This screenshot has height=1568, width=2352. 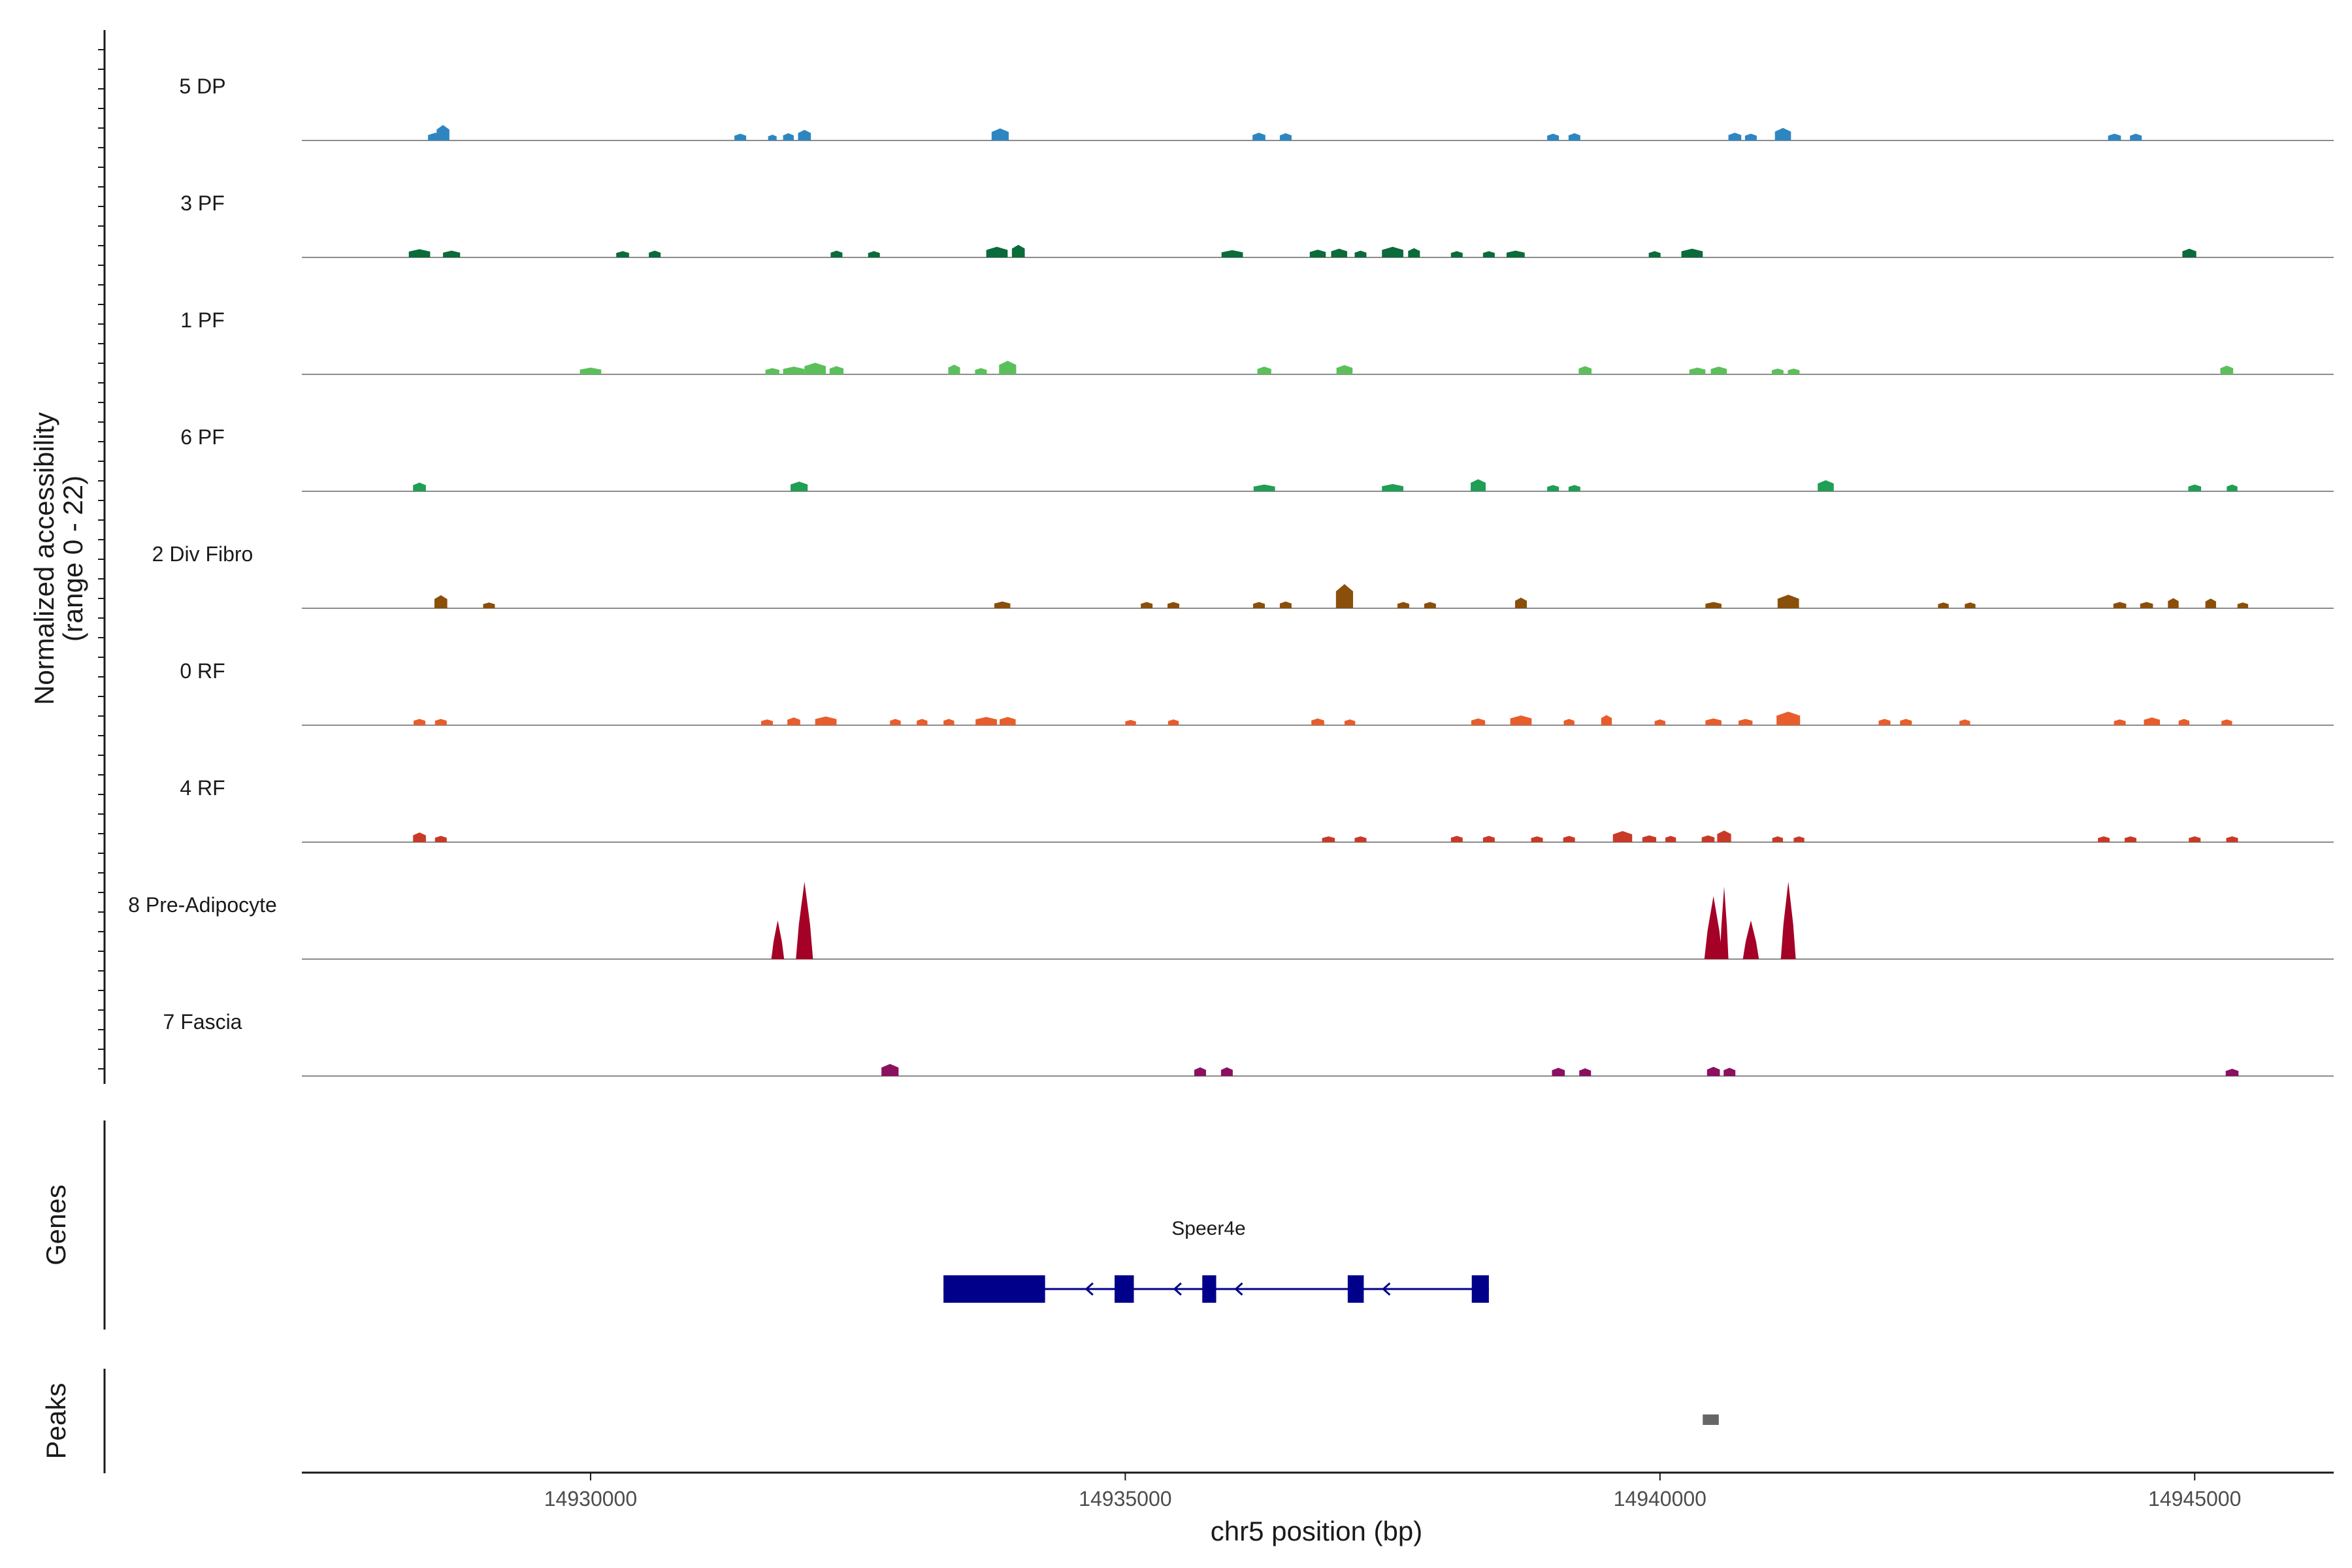 I want to click on peaks-track: Peaks, so click(x=880, y=1421).